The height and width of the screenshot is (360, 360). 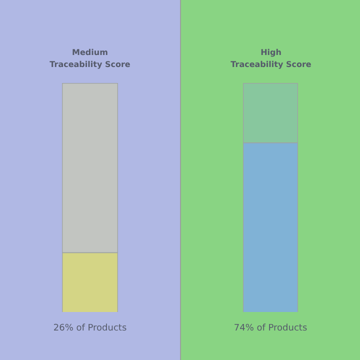 I want to click on data-label: 26% of Products, so click(x=90, y=328).